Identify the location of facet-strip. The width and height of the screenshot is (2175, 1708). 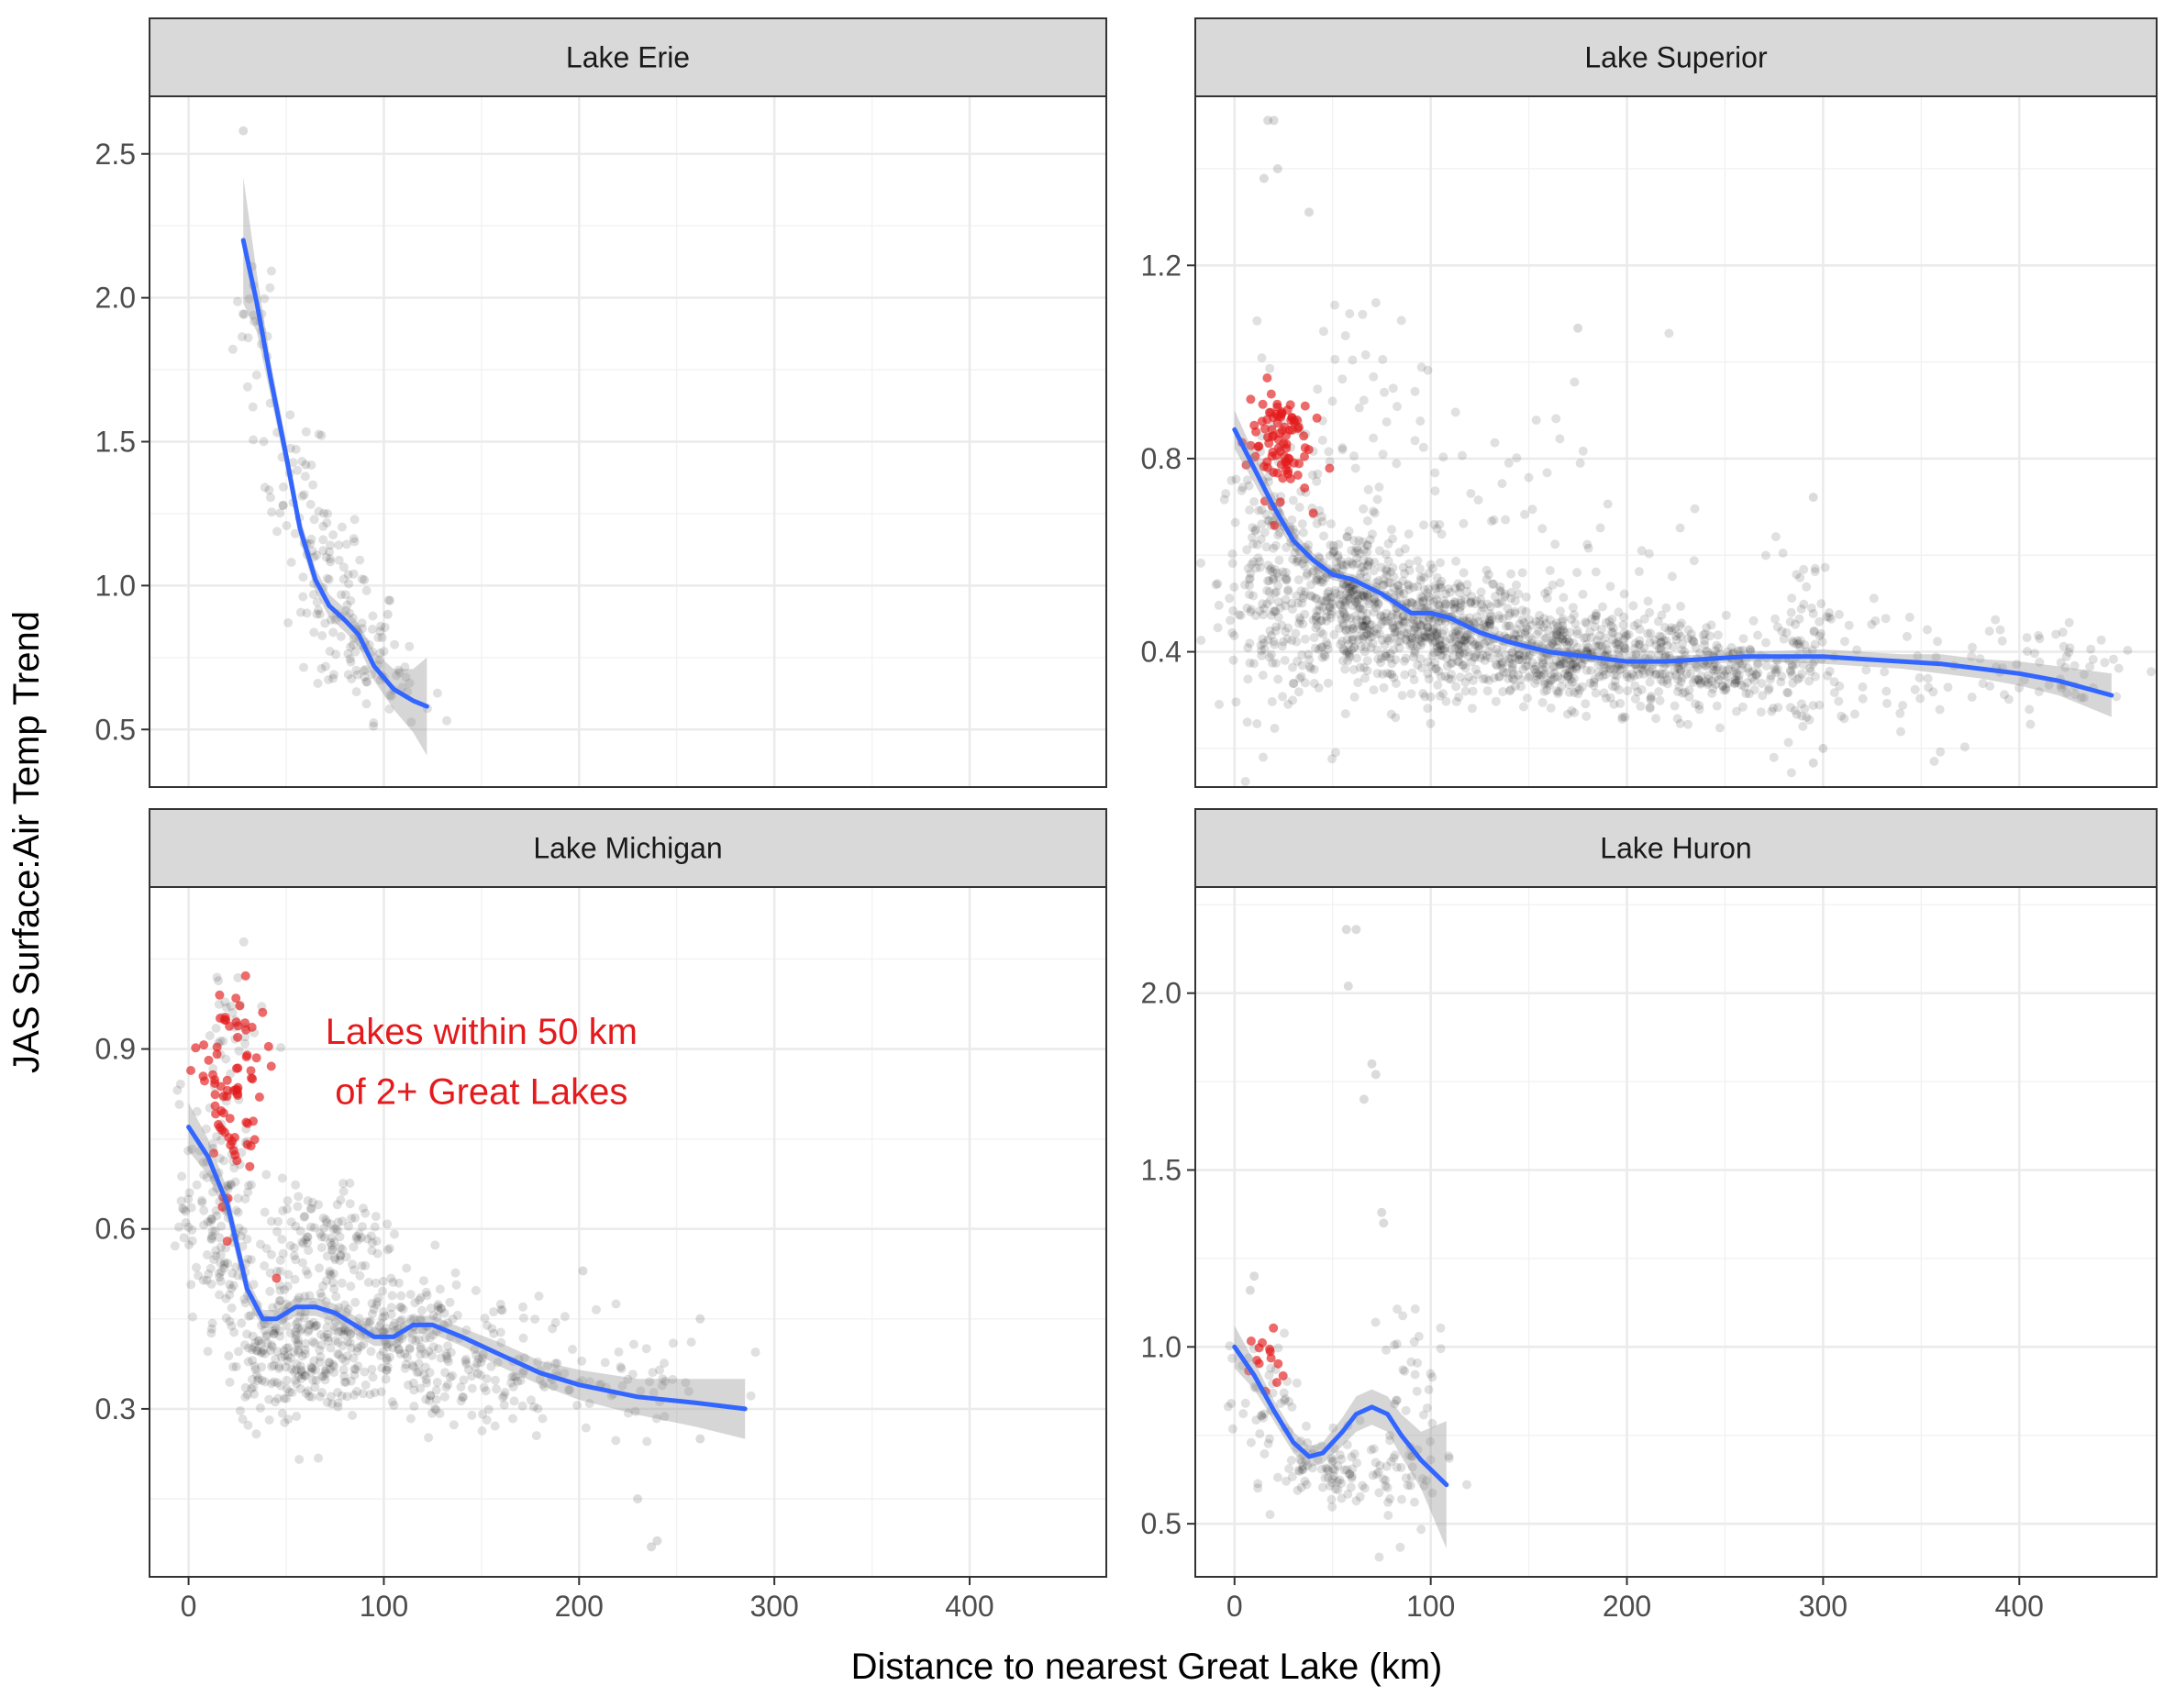
(1676, 848).